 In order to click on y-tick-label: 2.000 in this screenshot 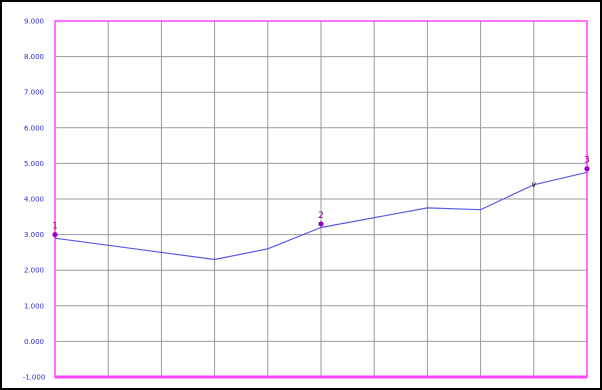, I will do `click(34, 271)`.